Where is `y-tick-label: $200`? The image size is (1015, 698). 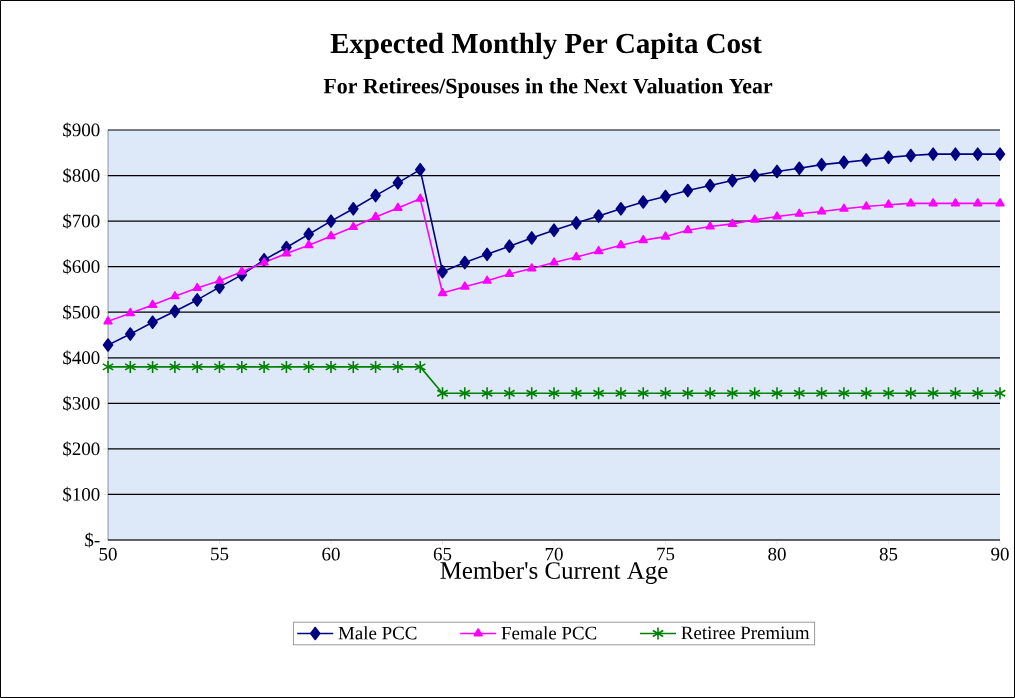 y-tick-label: $200 is located at coordinates (81, 449).